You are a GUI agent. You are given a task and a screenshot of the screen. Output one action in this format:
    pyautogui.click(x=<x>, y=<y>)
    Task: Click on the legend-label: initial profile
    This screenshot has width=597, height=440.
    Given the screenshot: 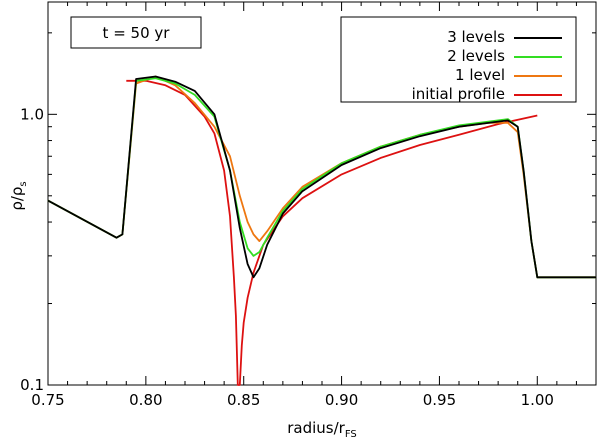 What is the action you would take?
    pyautogui.click(x=458, y=94)
    